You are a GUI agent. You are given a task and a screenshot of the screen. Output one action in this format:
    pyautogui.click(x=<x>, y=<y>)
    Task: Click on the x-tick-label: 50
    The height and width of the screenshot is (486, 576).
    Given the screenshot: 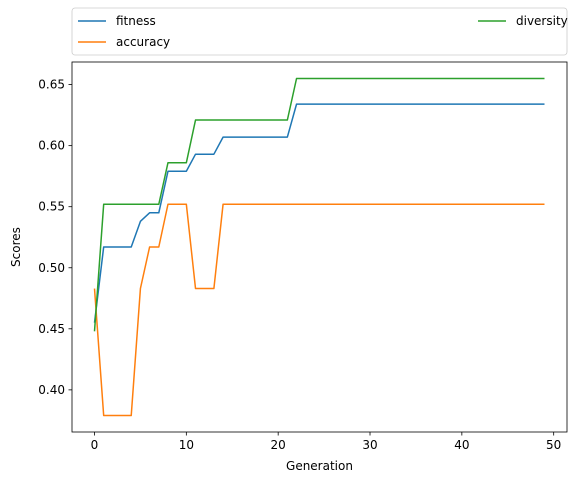 What is the action you would take?
    pyautogui.click(x=553, y=445)
    